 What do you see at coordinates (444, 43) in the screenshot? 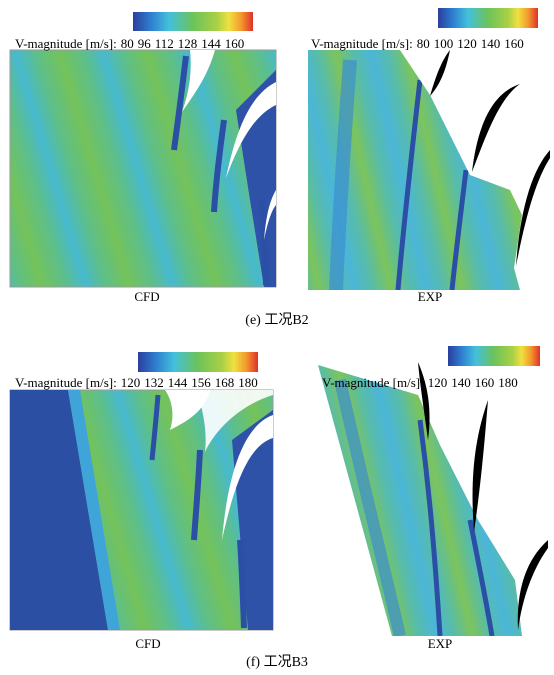
I see `legend-tick: 100` at bounding box center [444, 43].